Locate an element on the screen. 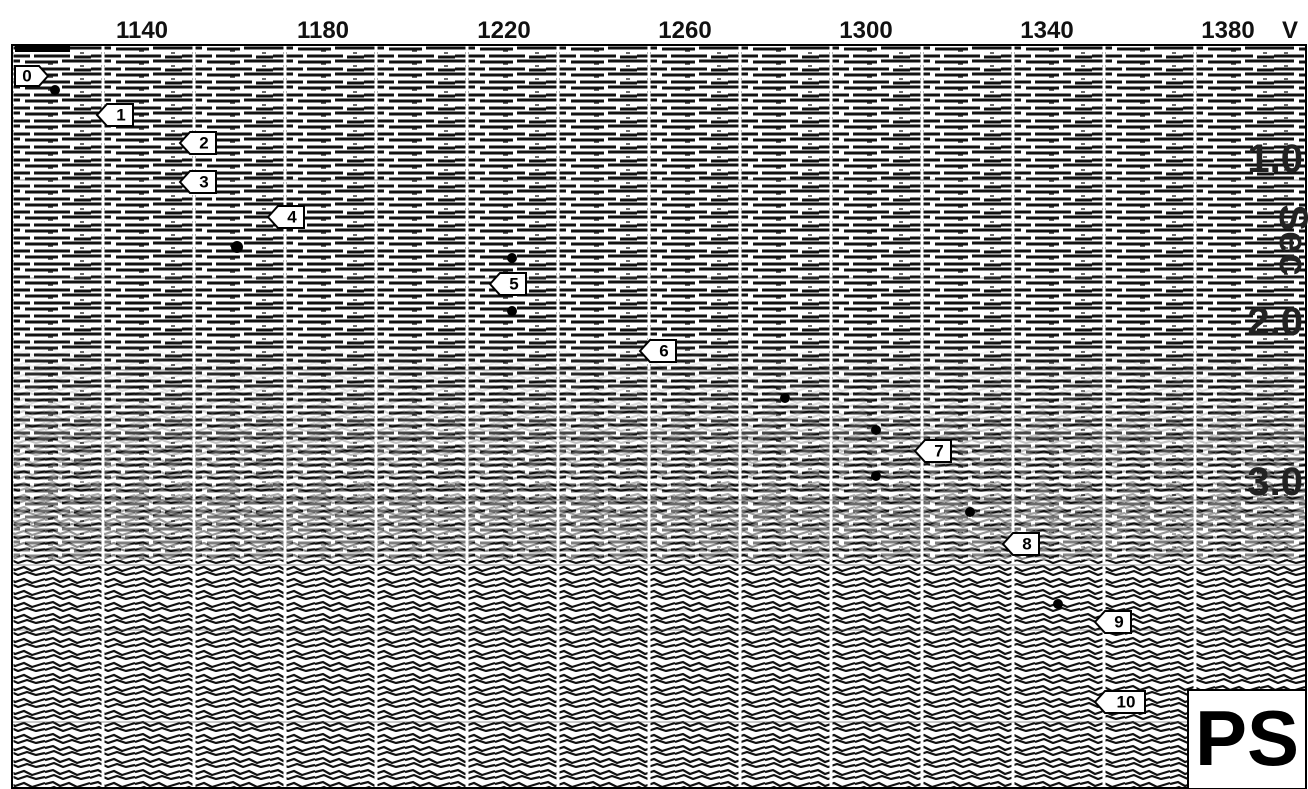 This screenshot has width=1308, height=789. axis-unit: V is located at coordinates (1290, 30).